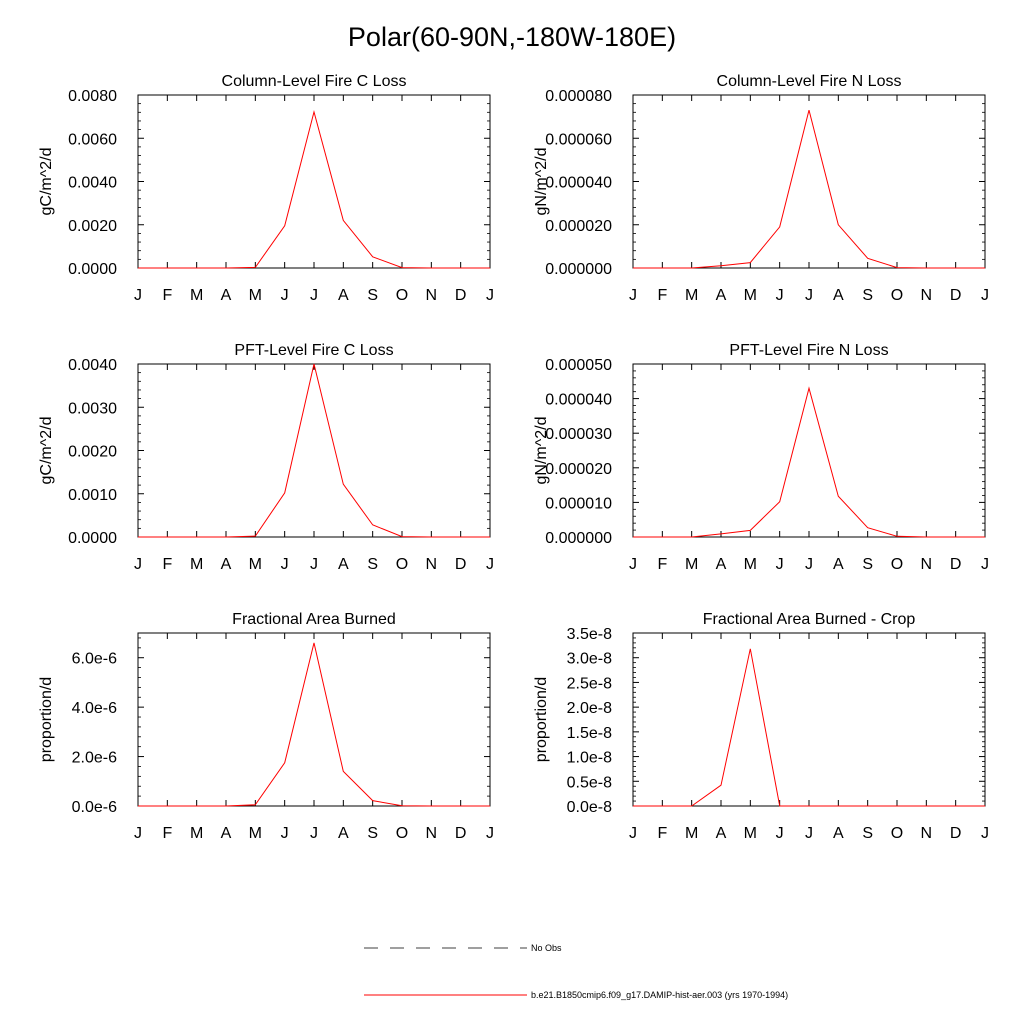 The width and height of the screenshot is (1024, 1024). Describe the element at coordinates (589, 659) in the screenshot. I see `y-tick-label: 3.0e-8` at that location.